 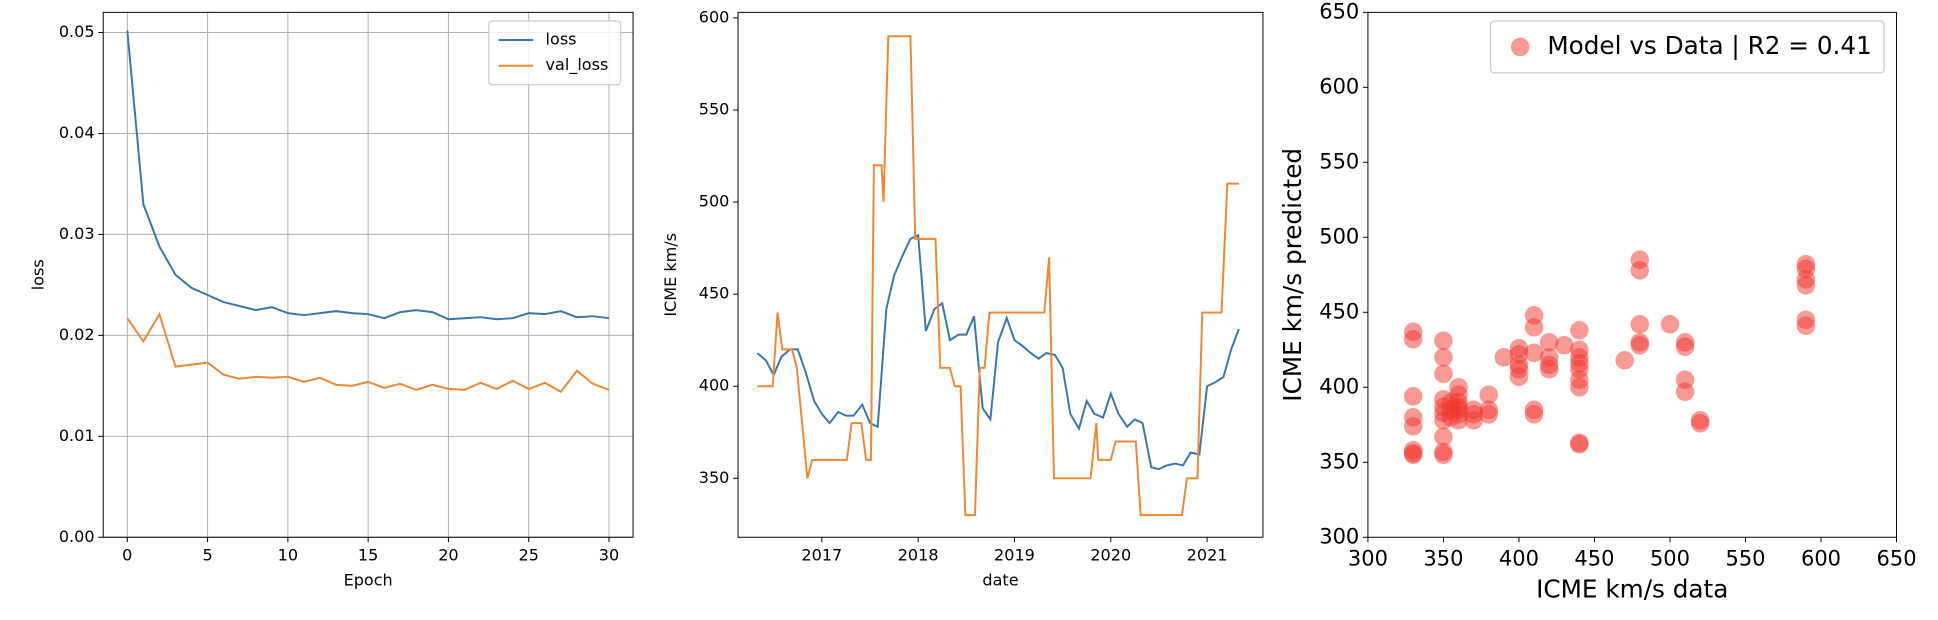 What do you see at coordinates (368, 554) in the screenshot?
I see `x-tick-label: 15` at bounding box center [368, 554].